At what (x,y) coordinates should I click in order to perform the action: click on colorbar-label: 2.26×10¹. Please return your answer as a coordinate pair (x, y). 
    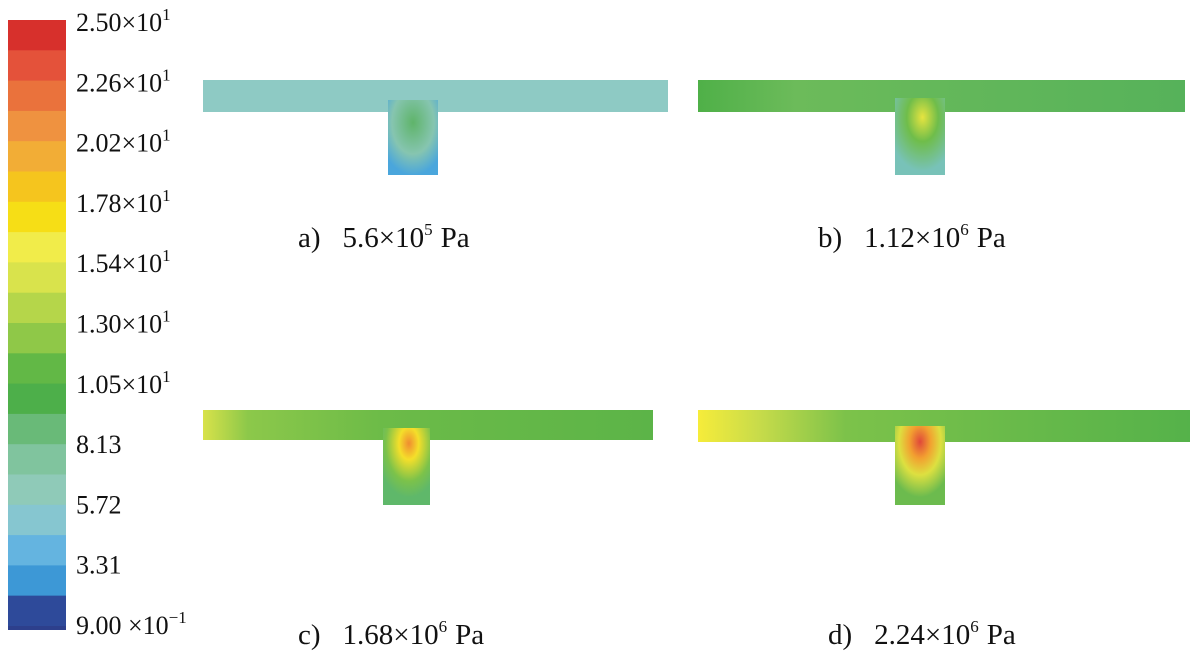
    Looking at the image, I should click on (123, 81).